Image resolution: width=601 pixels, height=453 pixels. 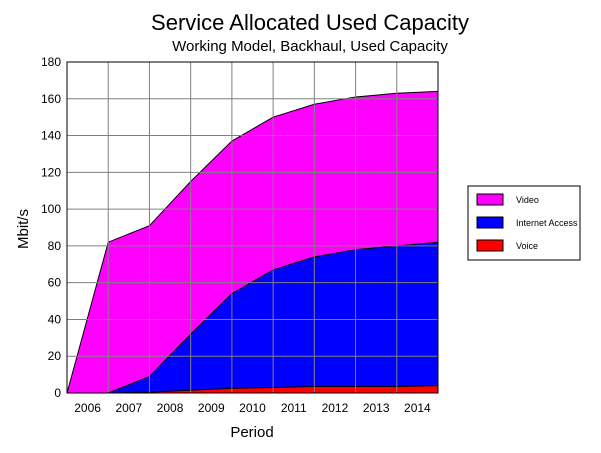 I want to click on y-tick-label: 100, so click(x=51, y=209).